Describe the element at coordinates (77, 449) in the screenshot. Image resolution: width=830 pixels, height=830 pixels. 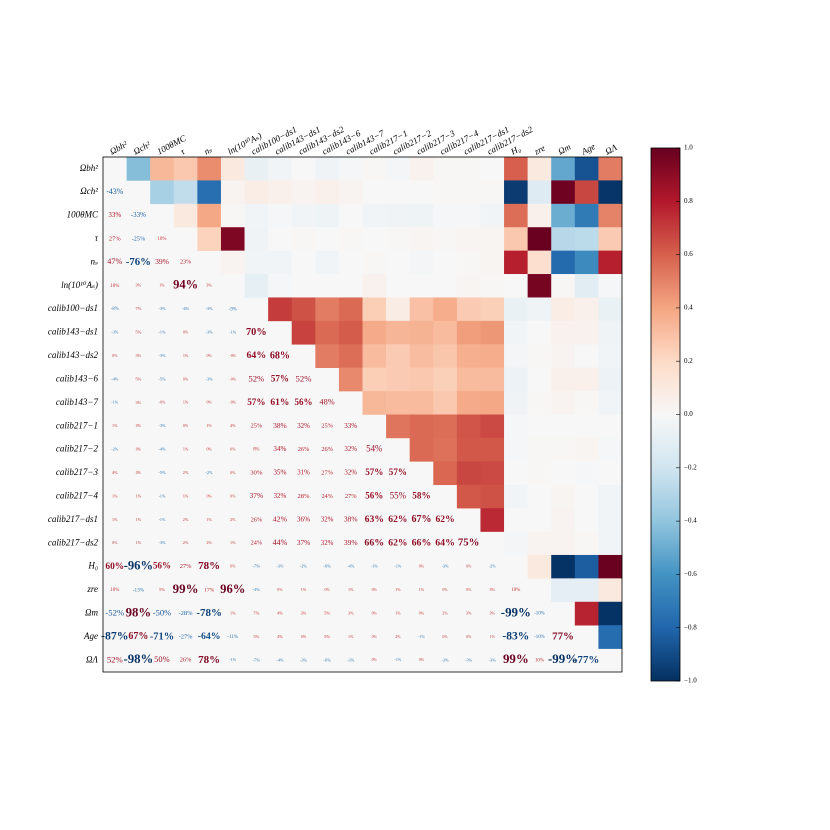
I see `y-tick-label: calib217−2` at that location.